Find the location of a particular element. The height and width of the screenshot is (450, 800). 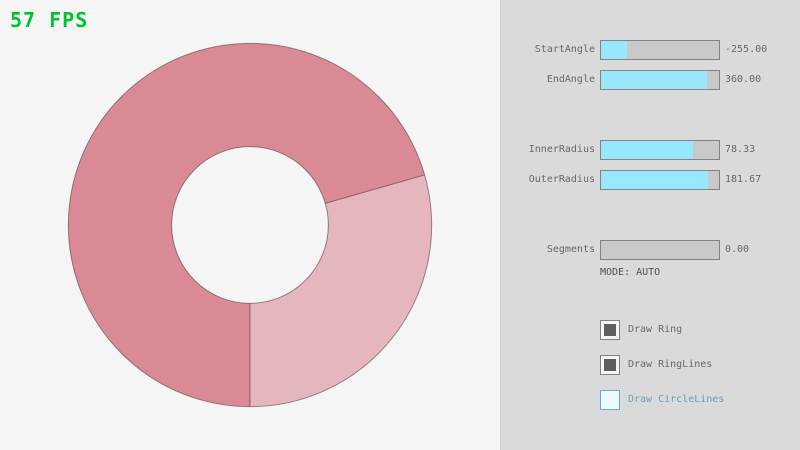

fps-counter: 57 FPS is located at coordinates (49, 20).